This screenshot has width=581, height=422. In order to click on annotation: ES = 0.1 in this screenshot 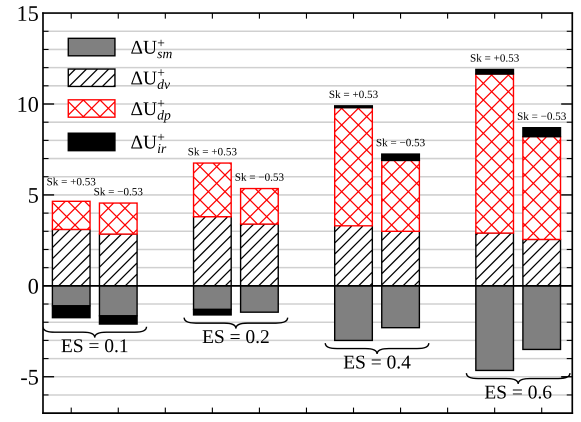, I will do `click(94, 345)`.